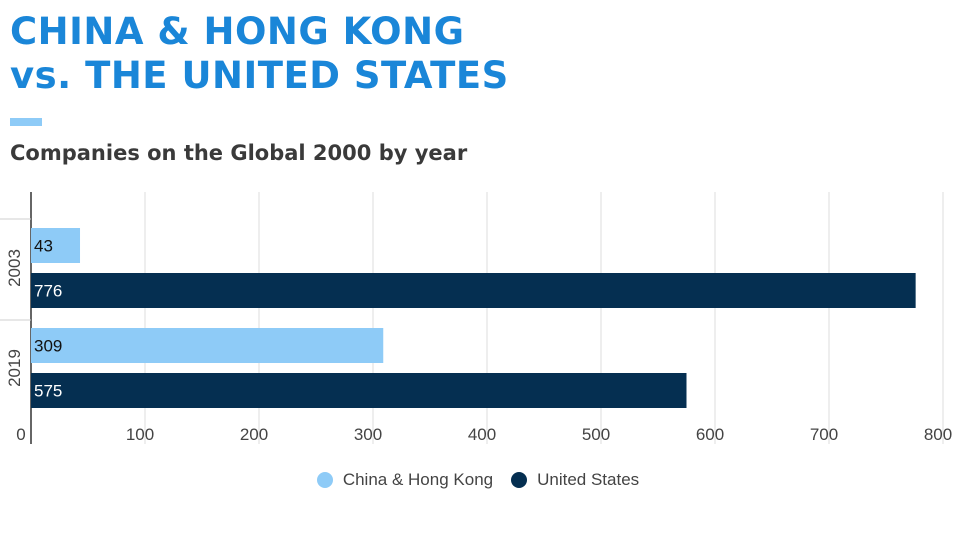 The height and width of the screenshot is (536, 956). I want to click on x-tick-label-400: 400, so click(482, 434).